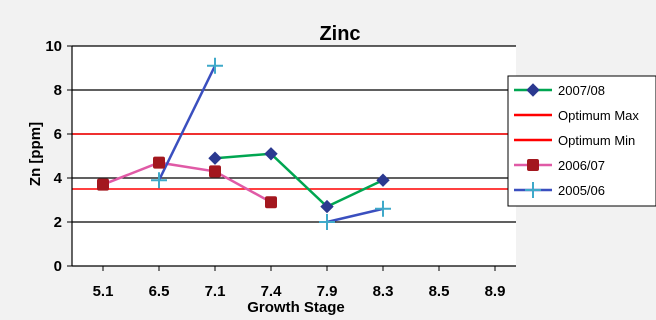 This screenshot has height=320, width=656. Describe the element at coordinates (53, 46) in the screenshot. I see `y-tick-label: 10` at that location.